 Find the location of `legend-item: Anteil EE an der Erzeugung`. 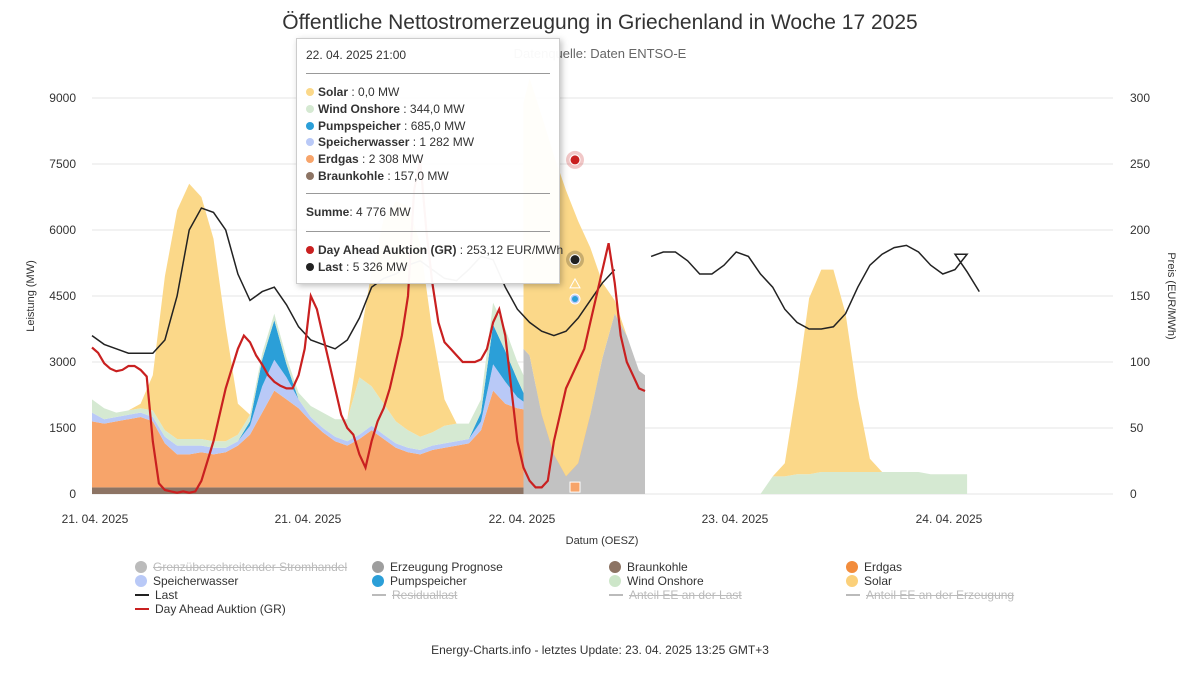

legend-item: Anteil EE an der Erzeugung is located at coordinates (930, 595).